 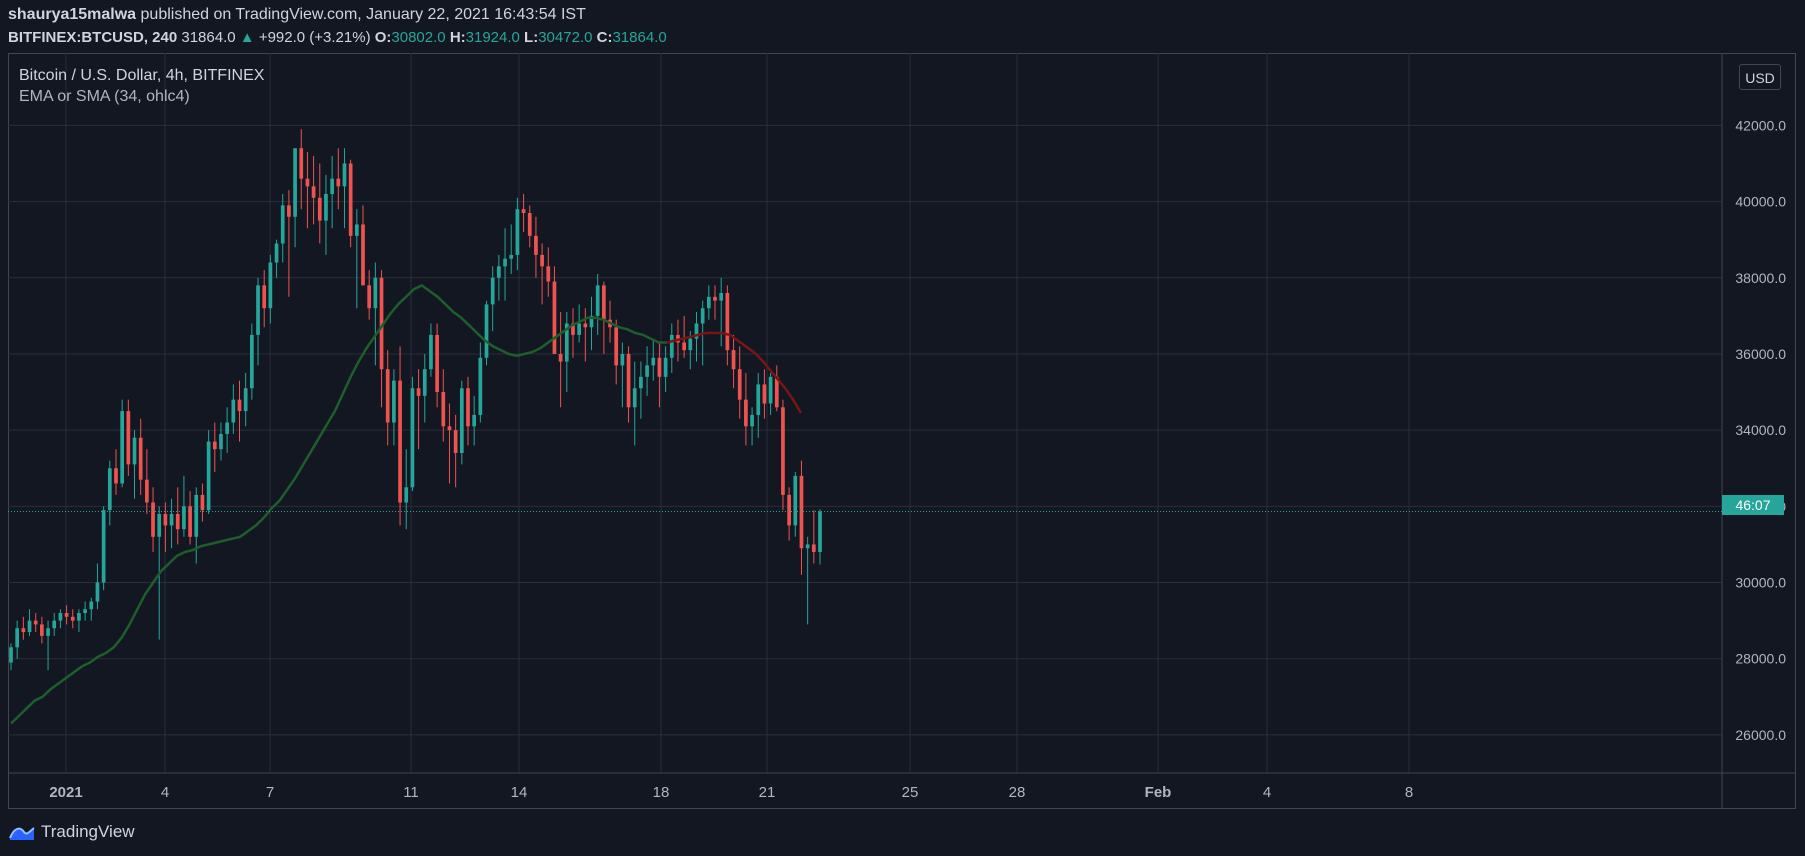 I want to click on x-tick-label: 21, so click(x=767, y=792).